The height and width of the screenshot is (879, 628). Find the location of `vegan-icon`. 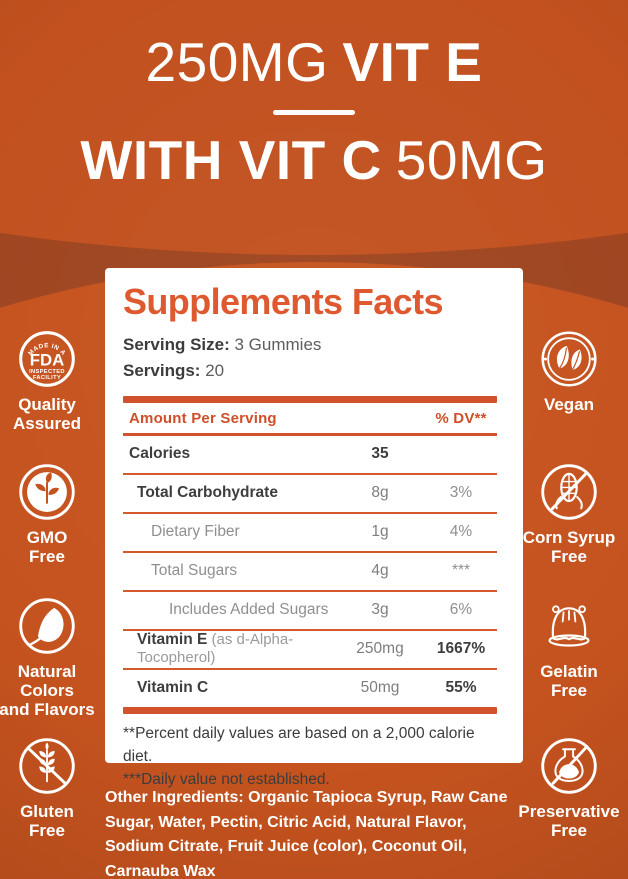

vegan-icon is located at coordinates (569, 359).